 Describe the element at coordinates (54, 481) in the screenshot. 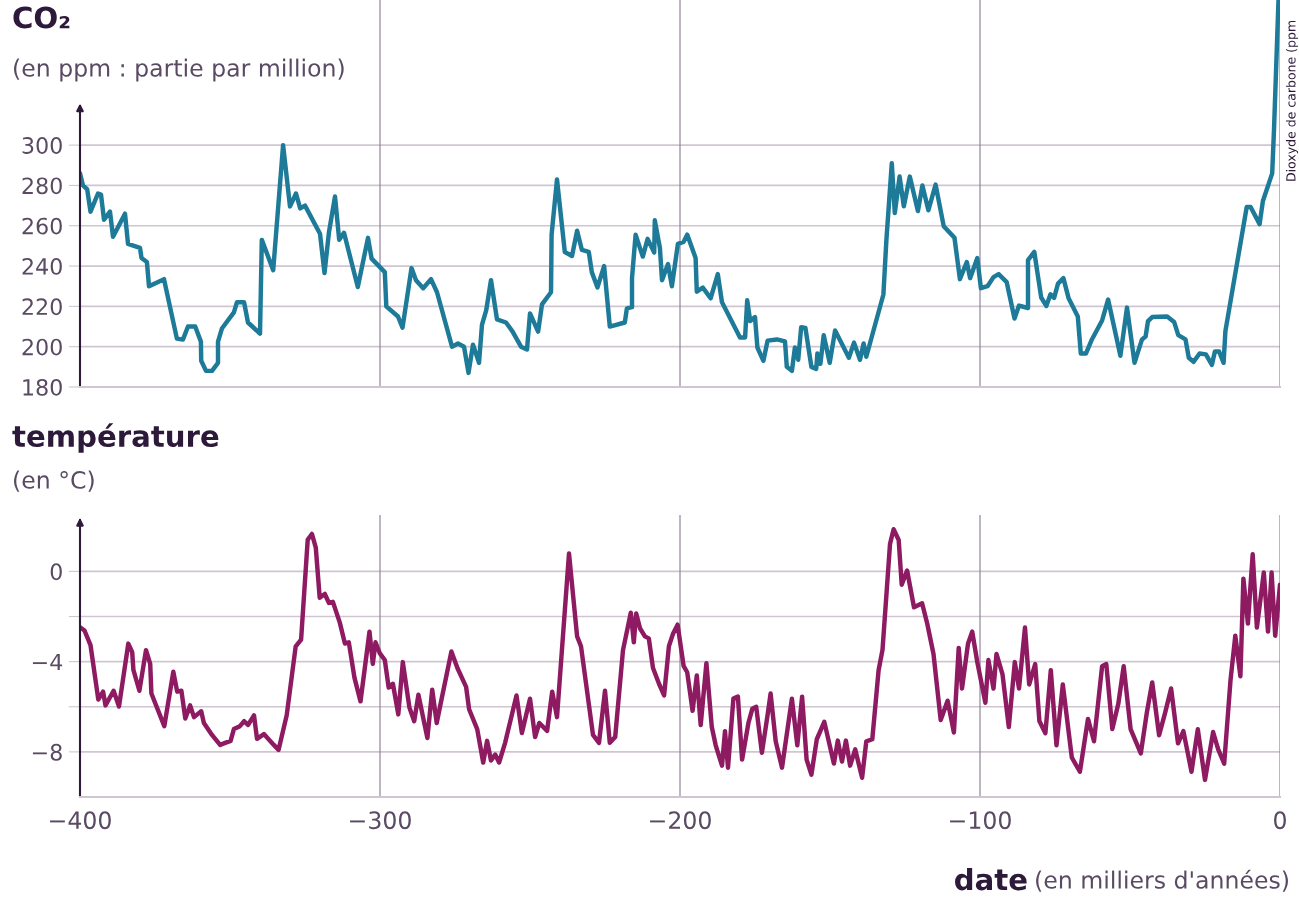

I see `chart-subtitle: (en °C)` at that location.